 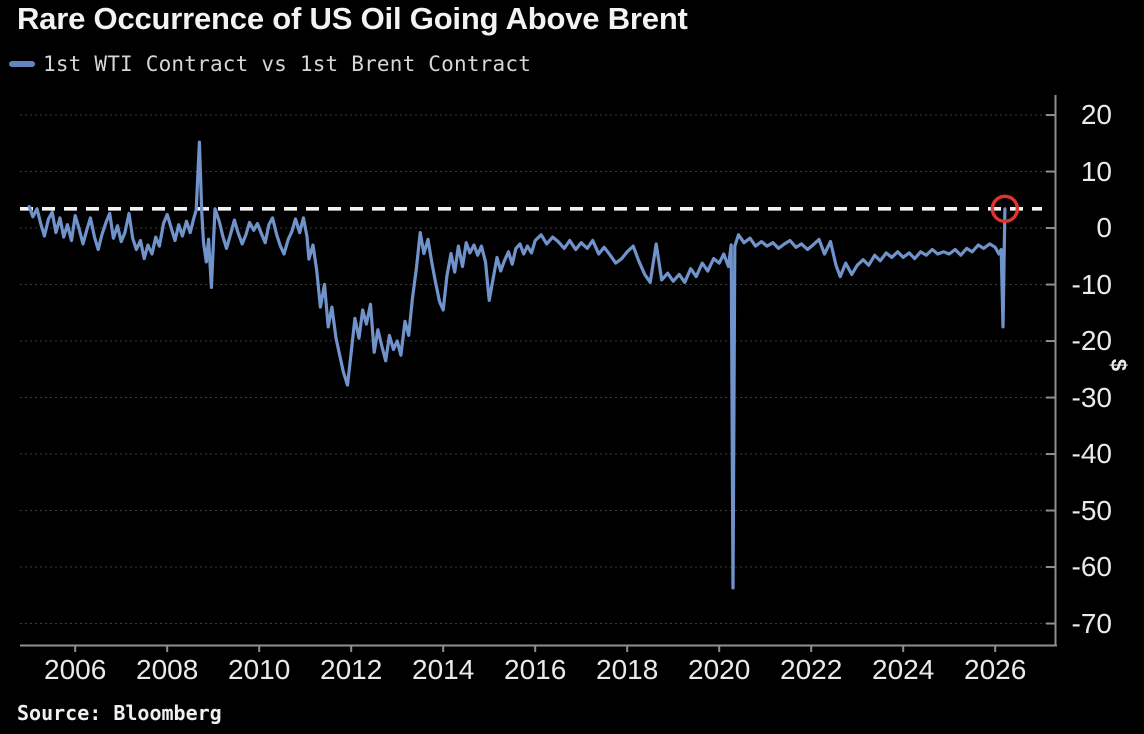 I want to click on y-axis-tick-label: -60, so click(x=1091, y=567).